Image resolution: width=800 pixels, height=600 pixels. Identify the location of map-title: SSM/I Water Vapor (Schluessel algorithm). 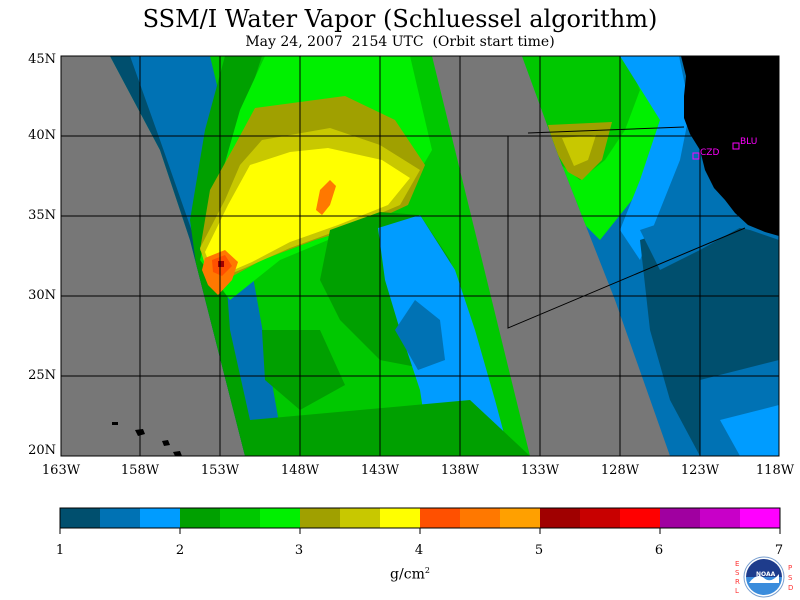
(400, 19).